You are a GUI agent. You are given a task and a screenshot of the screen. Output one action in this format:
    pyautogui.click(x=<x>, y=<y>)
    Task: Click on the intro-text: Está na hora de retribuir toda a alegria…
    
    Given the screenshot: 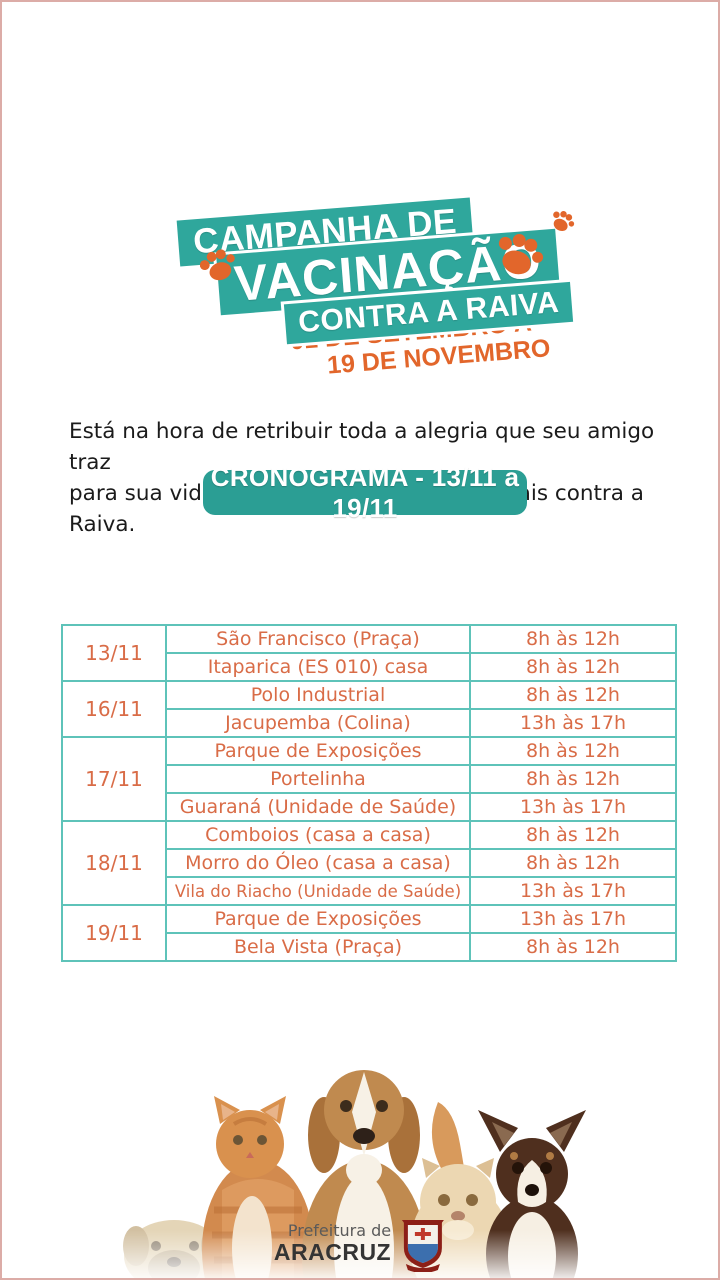 What is the action you would take?
    pyautogui.click(x=372, y=478)
    